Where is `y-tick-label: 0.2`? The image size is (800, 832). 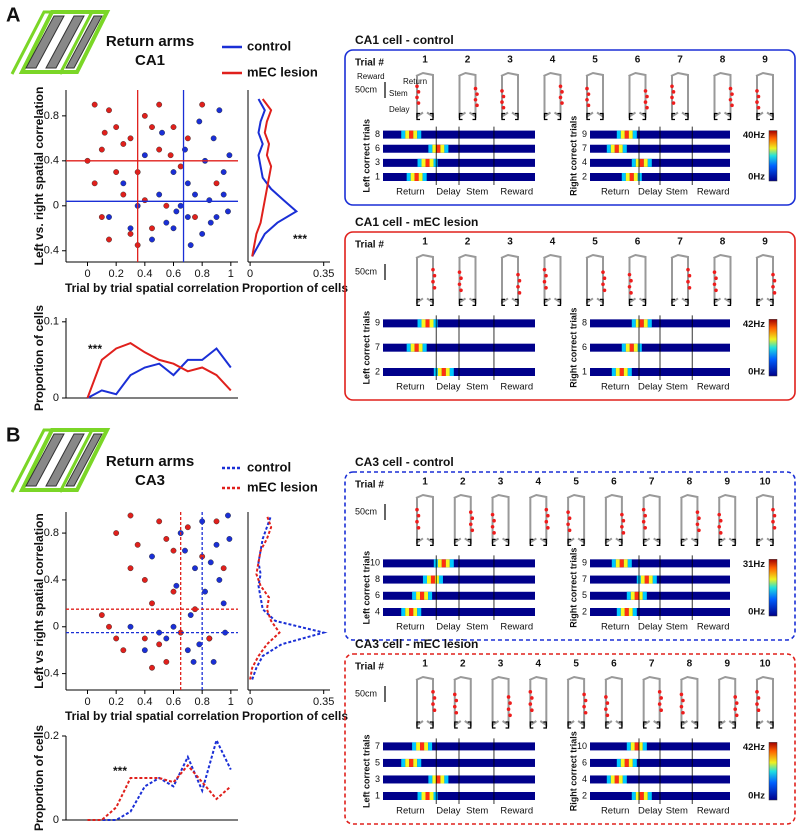
y-tick-label: 0.2 is located at coordinates (51, 736).